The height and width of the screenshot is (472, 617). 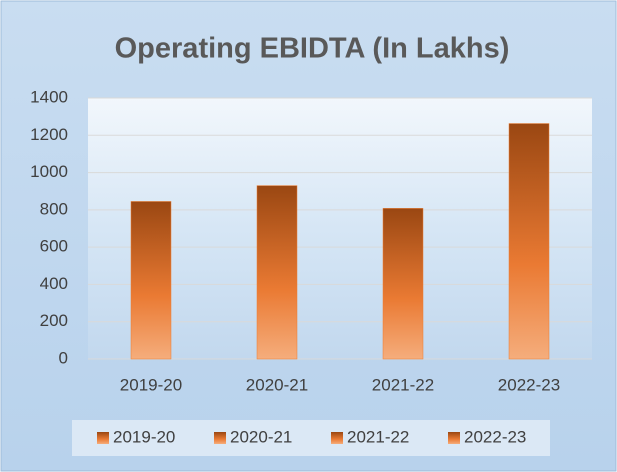 What do you see at coordinates (54, 246) in the screenshot?
I see `y-tick-label: 600` at bounding box center [54, 246].